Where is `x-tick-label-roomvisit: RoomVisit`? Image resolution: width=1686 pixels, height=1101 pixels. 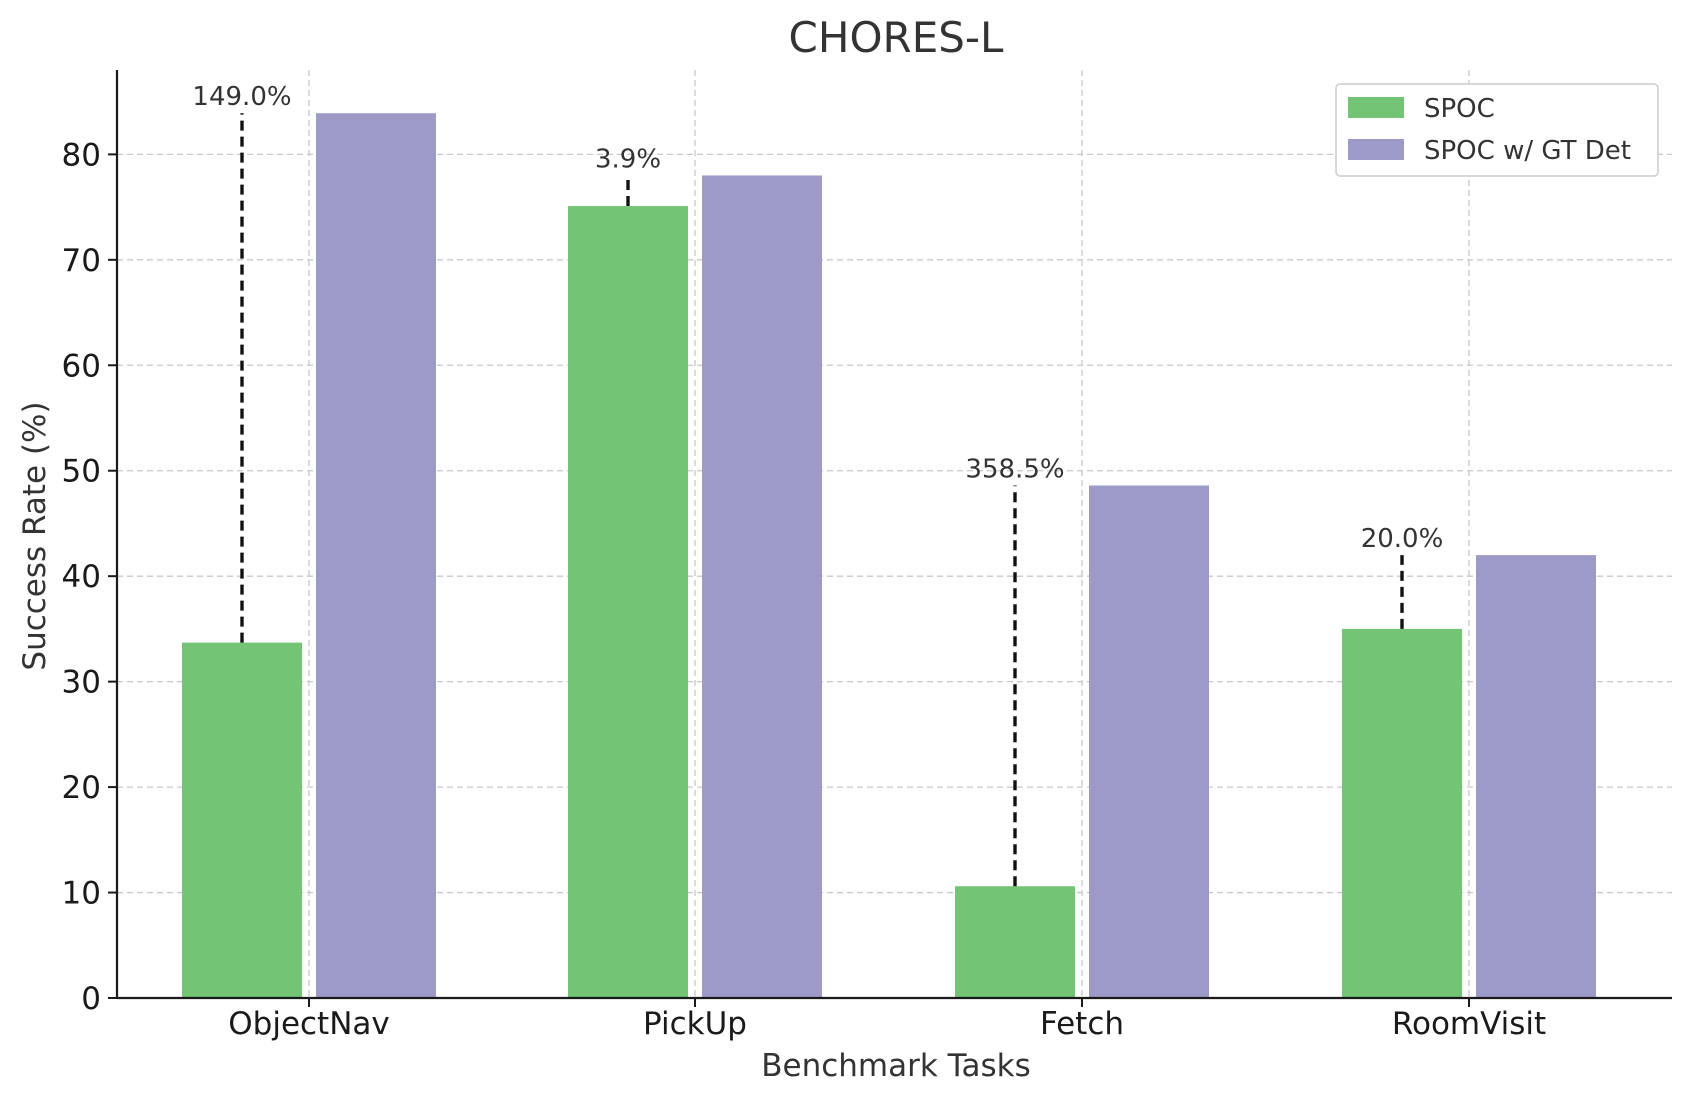 x-tick-label-roomvisit: RoomVisit is located at coordinates (1469, 1024).